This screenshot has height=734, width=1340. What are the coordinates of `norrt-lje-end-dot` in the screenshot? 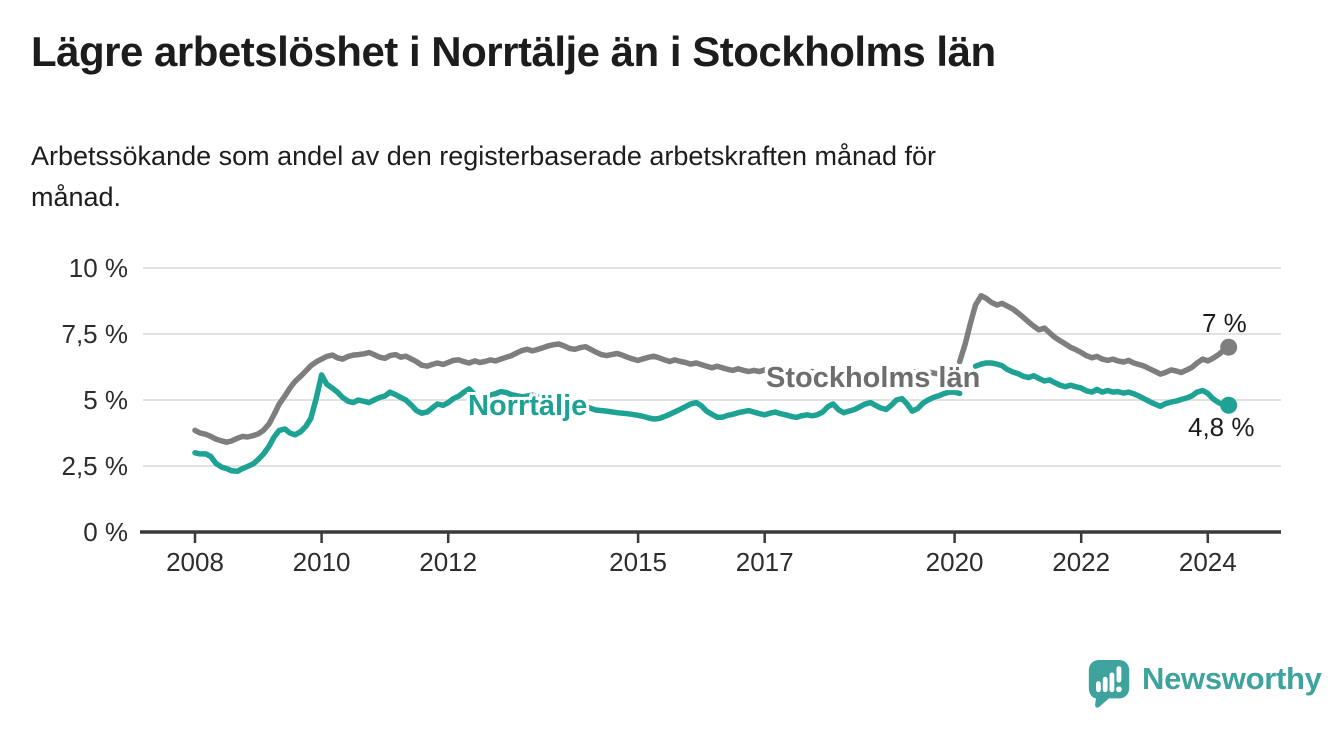 It's located at (1229, 405).